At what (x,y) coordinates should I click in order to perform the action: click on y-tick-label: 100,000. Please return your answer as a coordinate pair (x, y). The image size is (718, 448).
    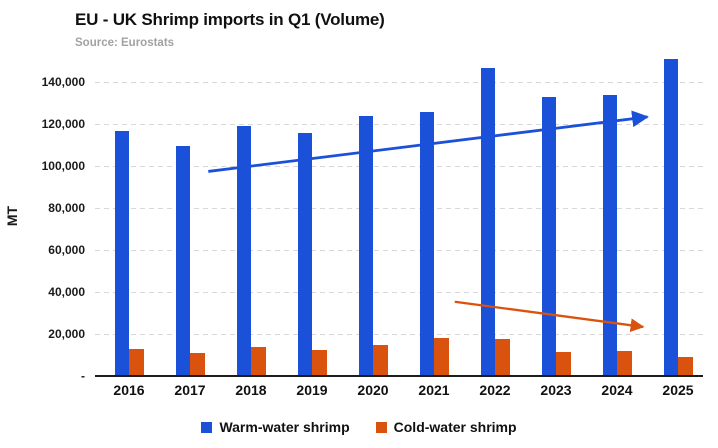
    Looking at the image, I should click on (63, 166).